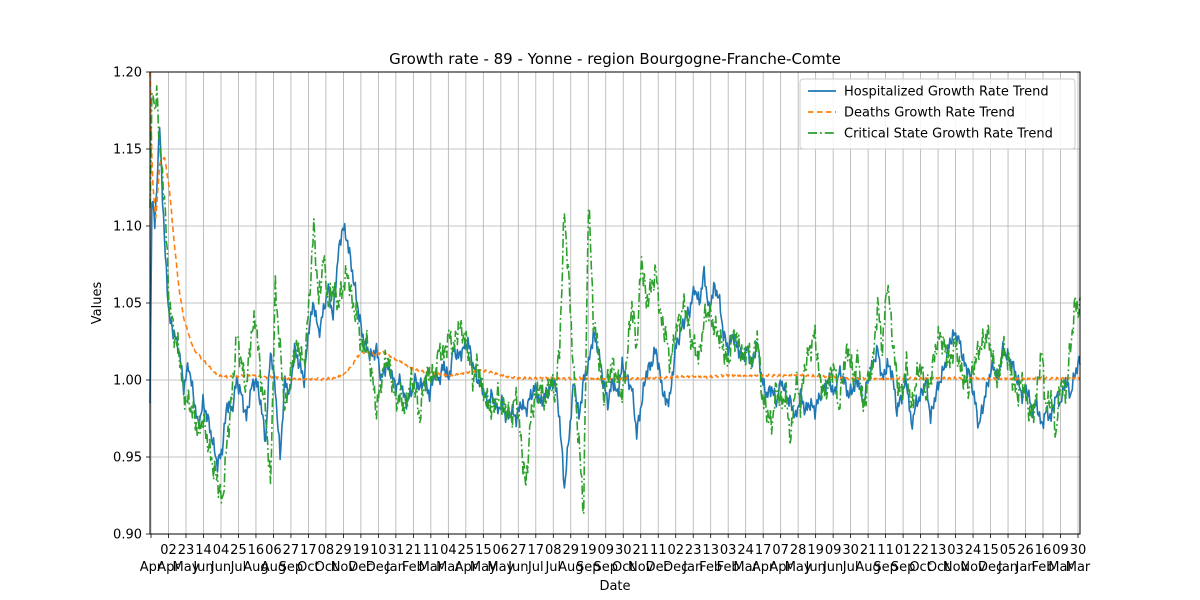  I want to click on x-axis-label: Date, so click(614, 586).